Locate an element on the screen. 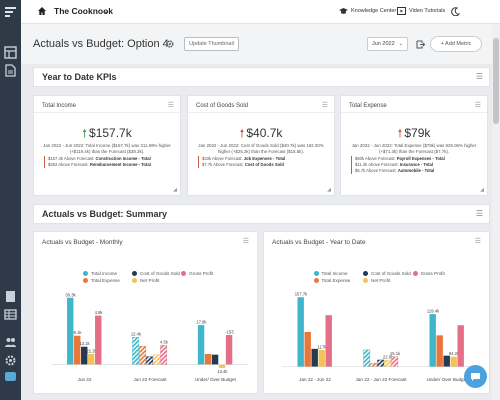 This screenshot has width=500, height=400. video-tutorials-link: Video Tutorials is located at coordinates (421, 11).